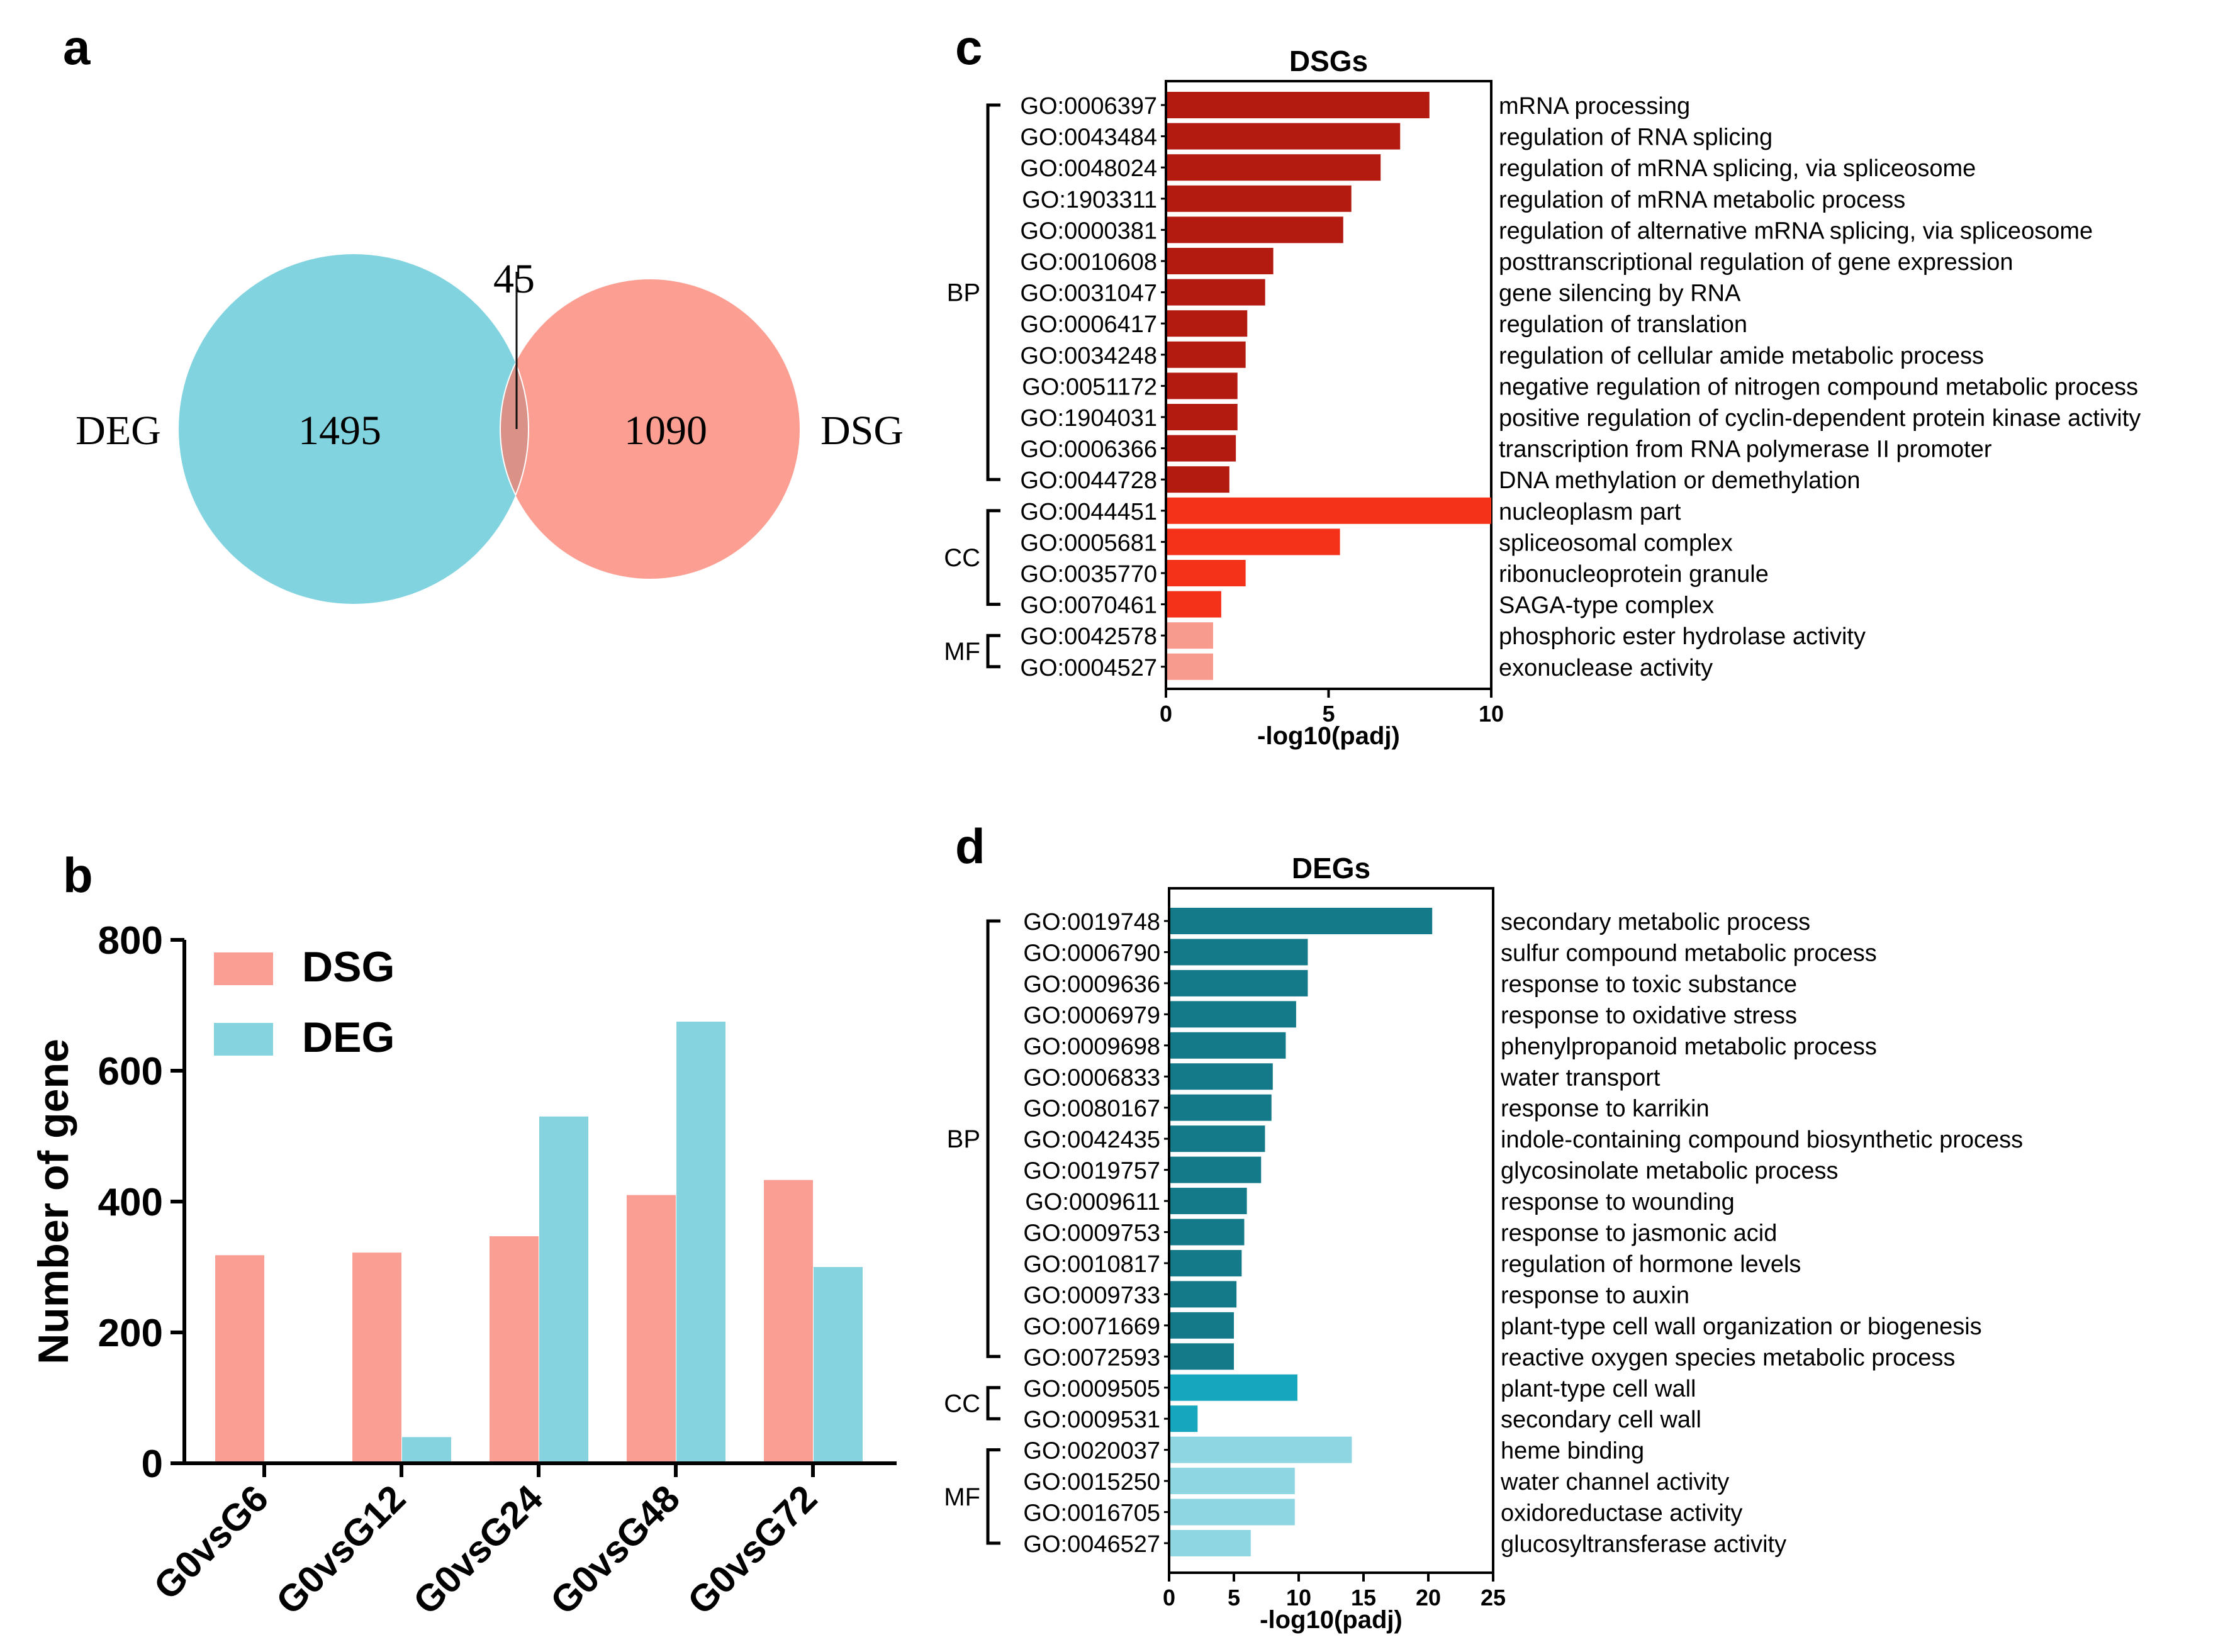 This screenshot has width=2240, height=1652. What do you see at coordinates (1328, 61) in the screenshot?
I see `chart-title: DSGs` at bounding box center [1328, 61].